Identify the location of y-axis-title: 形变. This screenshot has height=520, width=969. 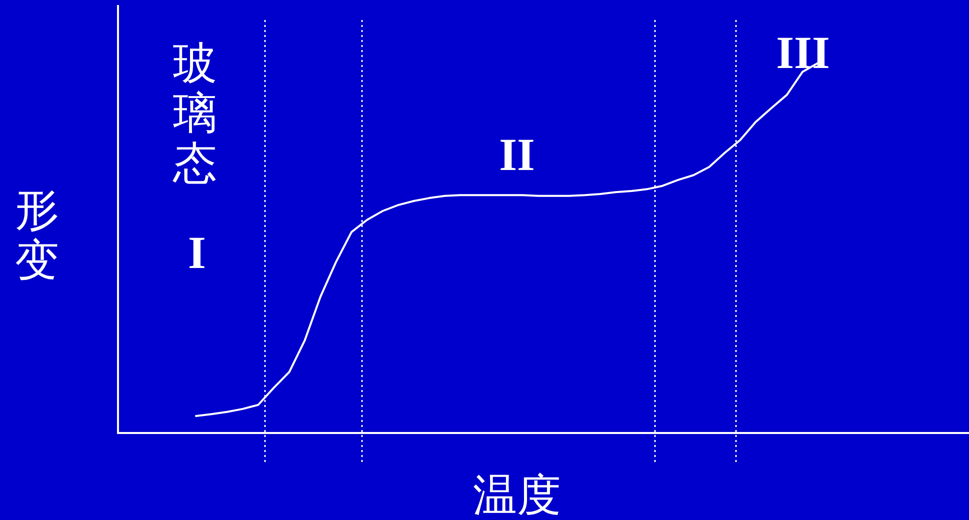
(37, 235).